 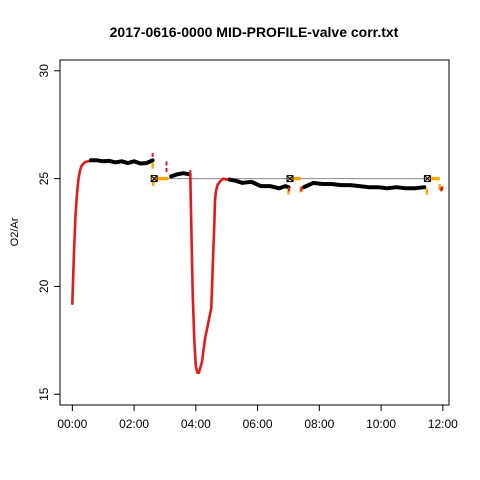 What do you see at coordinates (44, 394) in the screenshot?
I see `y-tick-label: 15` at bounding box center [44, 394].